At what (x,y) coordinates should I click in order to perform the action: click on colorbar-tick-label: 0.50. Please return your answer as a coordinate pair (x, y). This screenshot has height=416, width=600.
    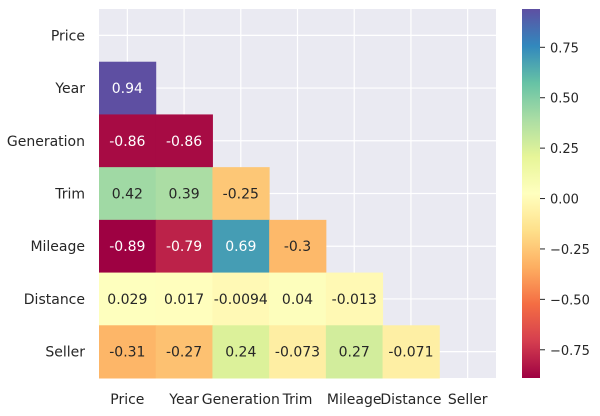
    Looking at the image, I should click on (564, 99).